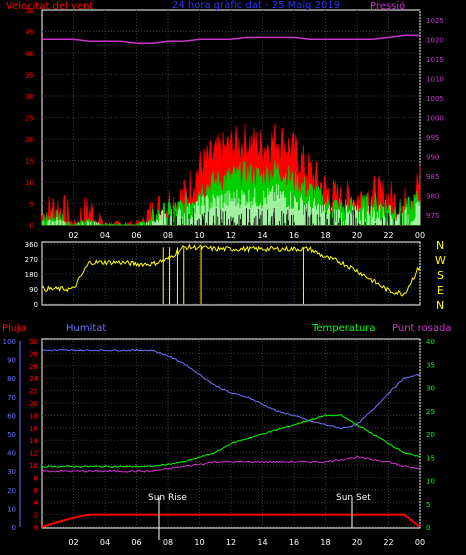 The image size is (466, 555). I want to click on sun-set-label: Sun Set, so click(353, 498).